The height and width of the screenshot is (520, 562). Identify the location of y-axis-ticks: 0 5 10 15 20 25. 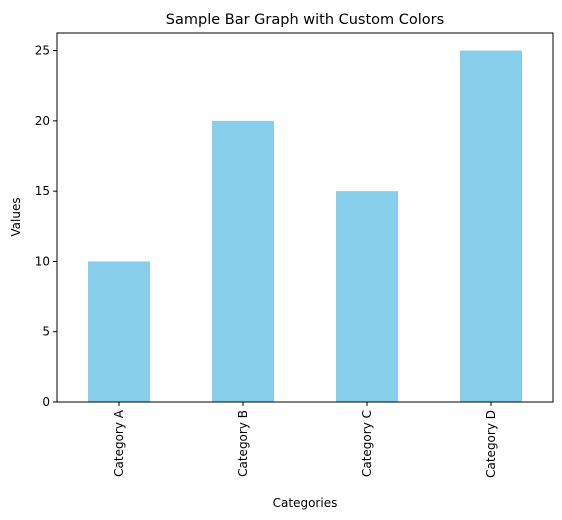
(46, 226).